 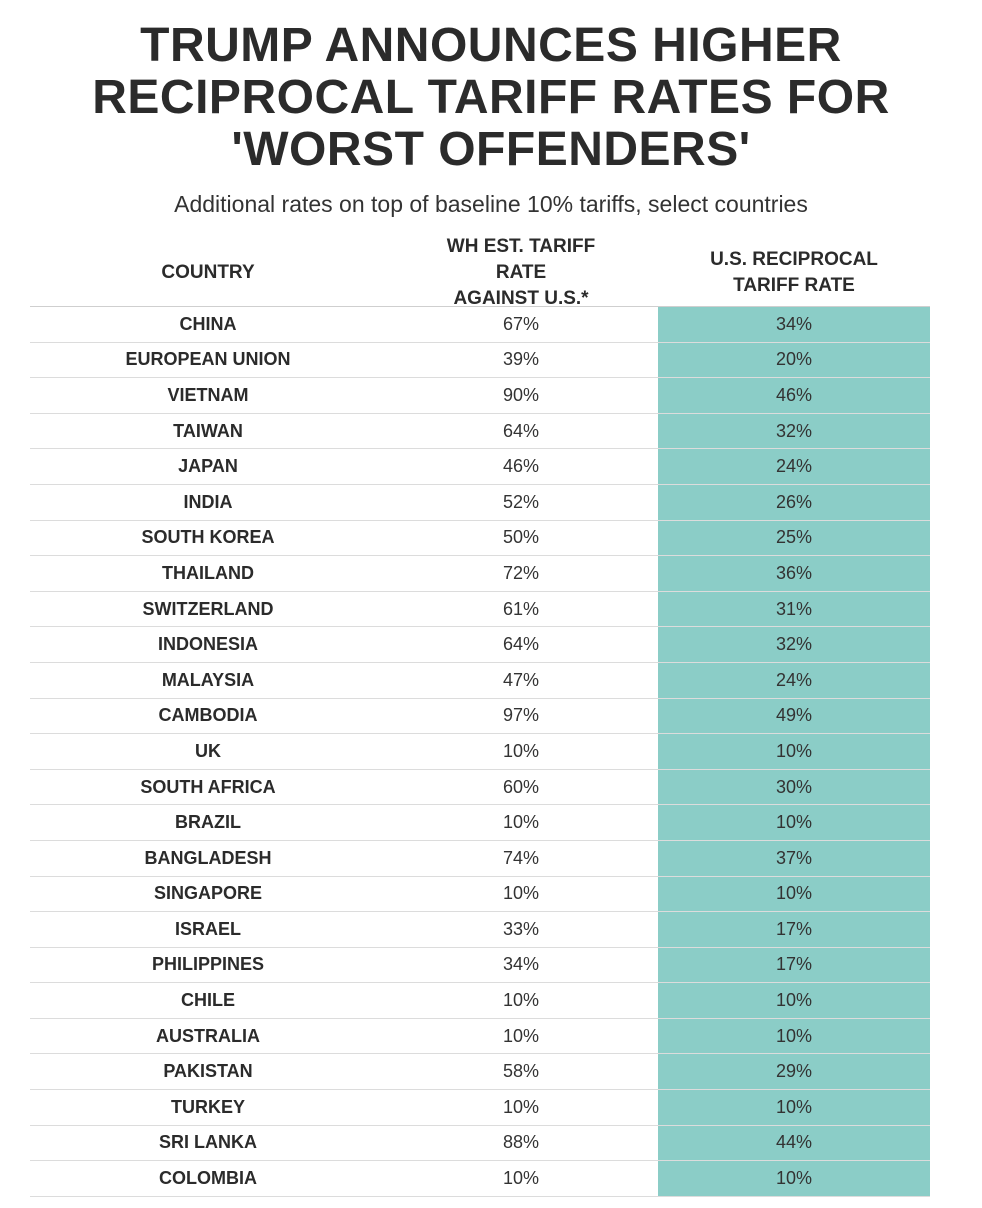 What do you see at coordinates (794, 273) in the screenshot?
I see `header-us-rate: U.S. RECIPROCAL TARIFF RATE` at bounding box center [794, 273].